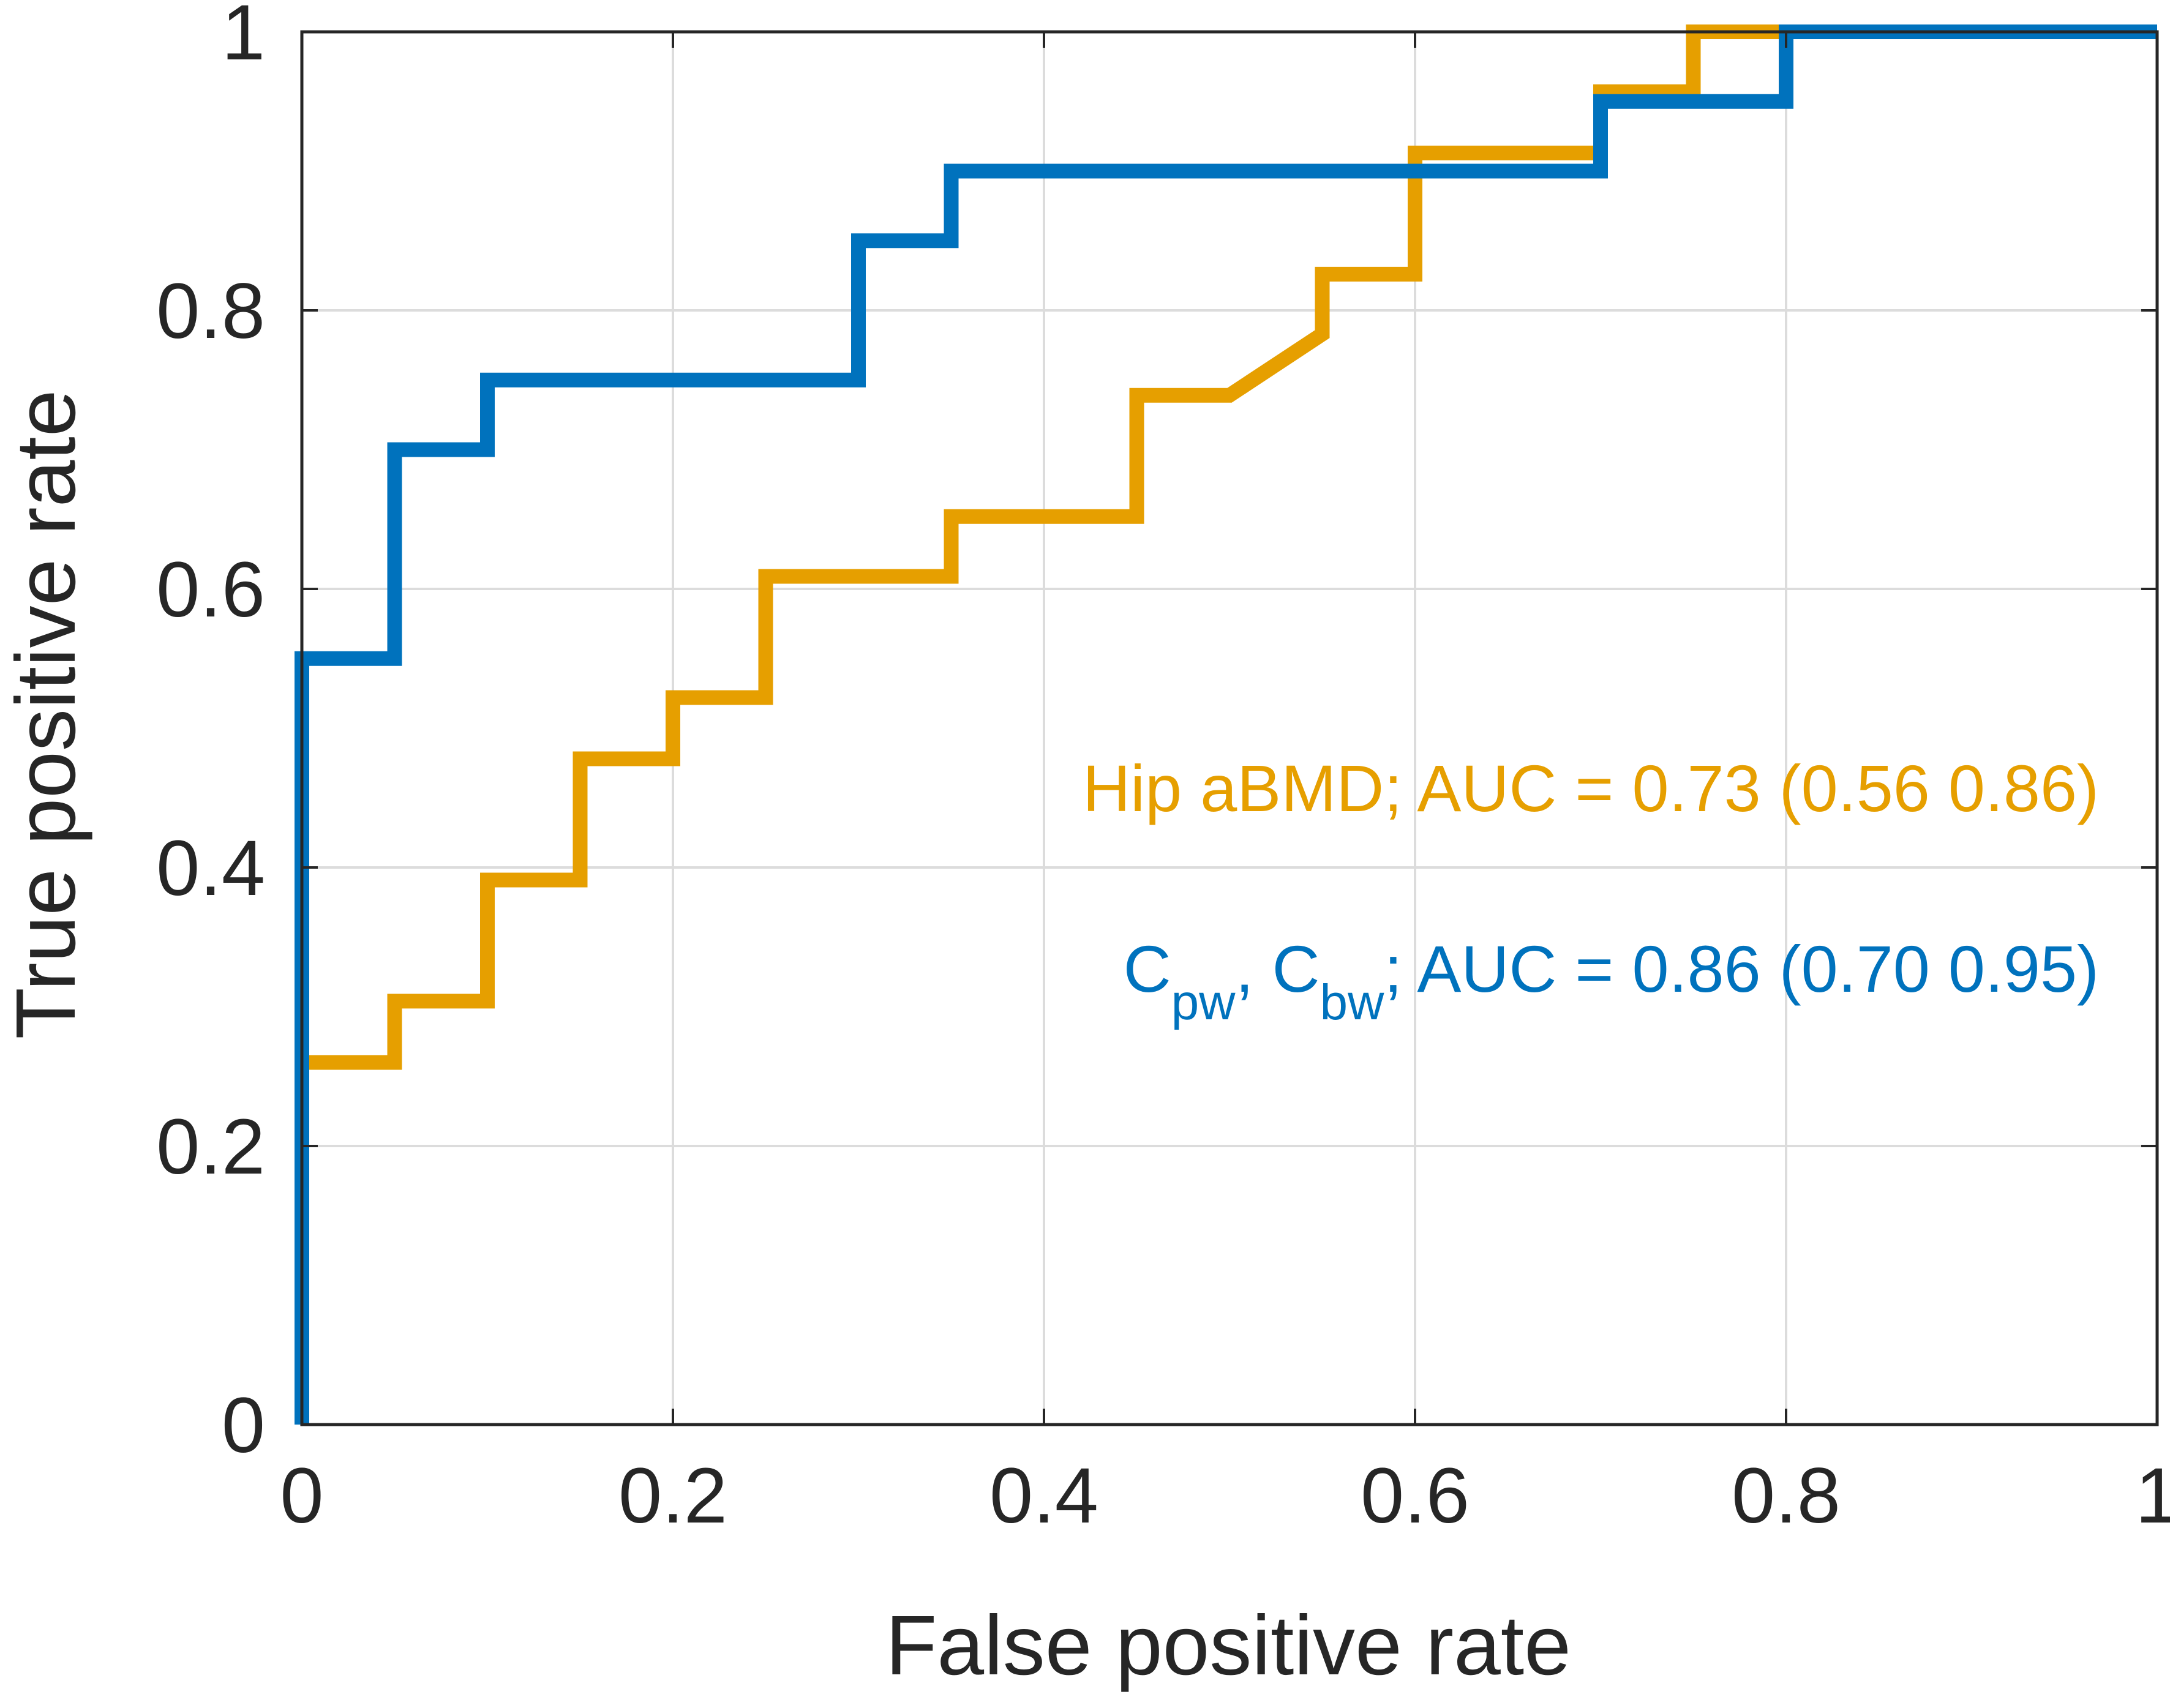 The width and height of the screenshot is (2170, 1708). I want to click on legend-sep: ,, so click(1253, 969).